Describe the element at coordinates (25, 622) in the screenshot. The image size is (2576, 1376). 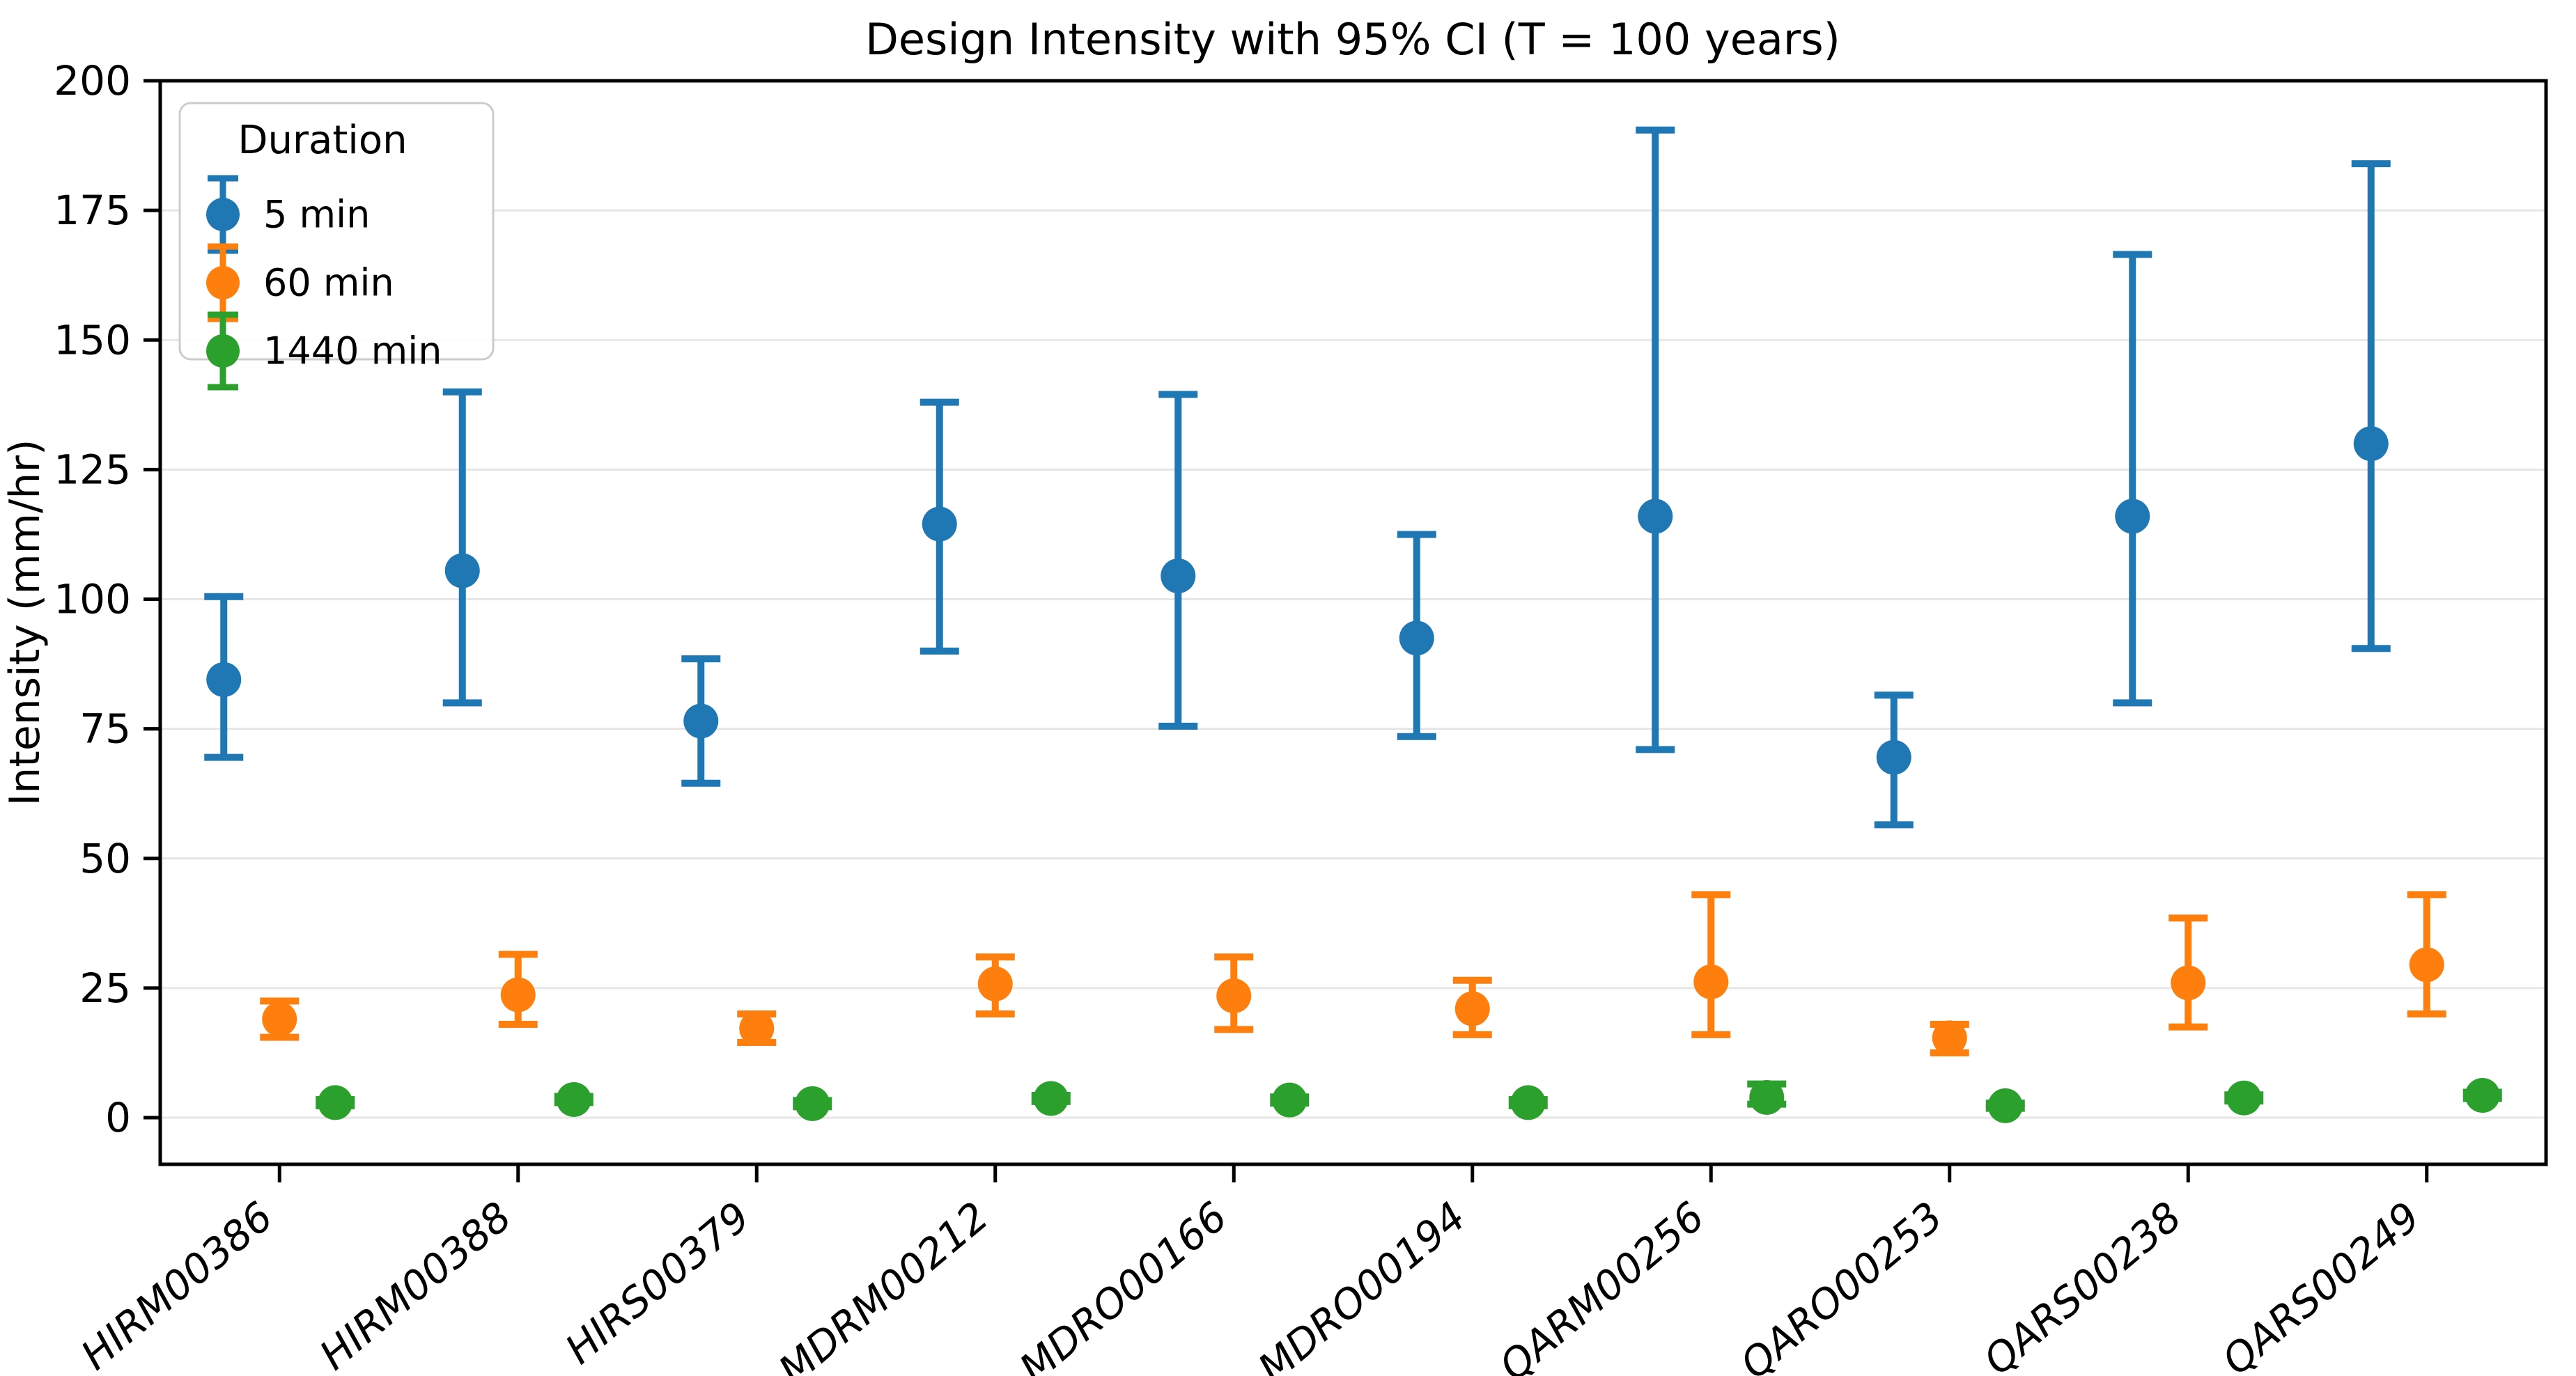
I see `y-axis-label: Intensity (mm/hr)` at that location.